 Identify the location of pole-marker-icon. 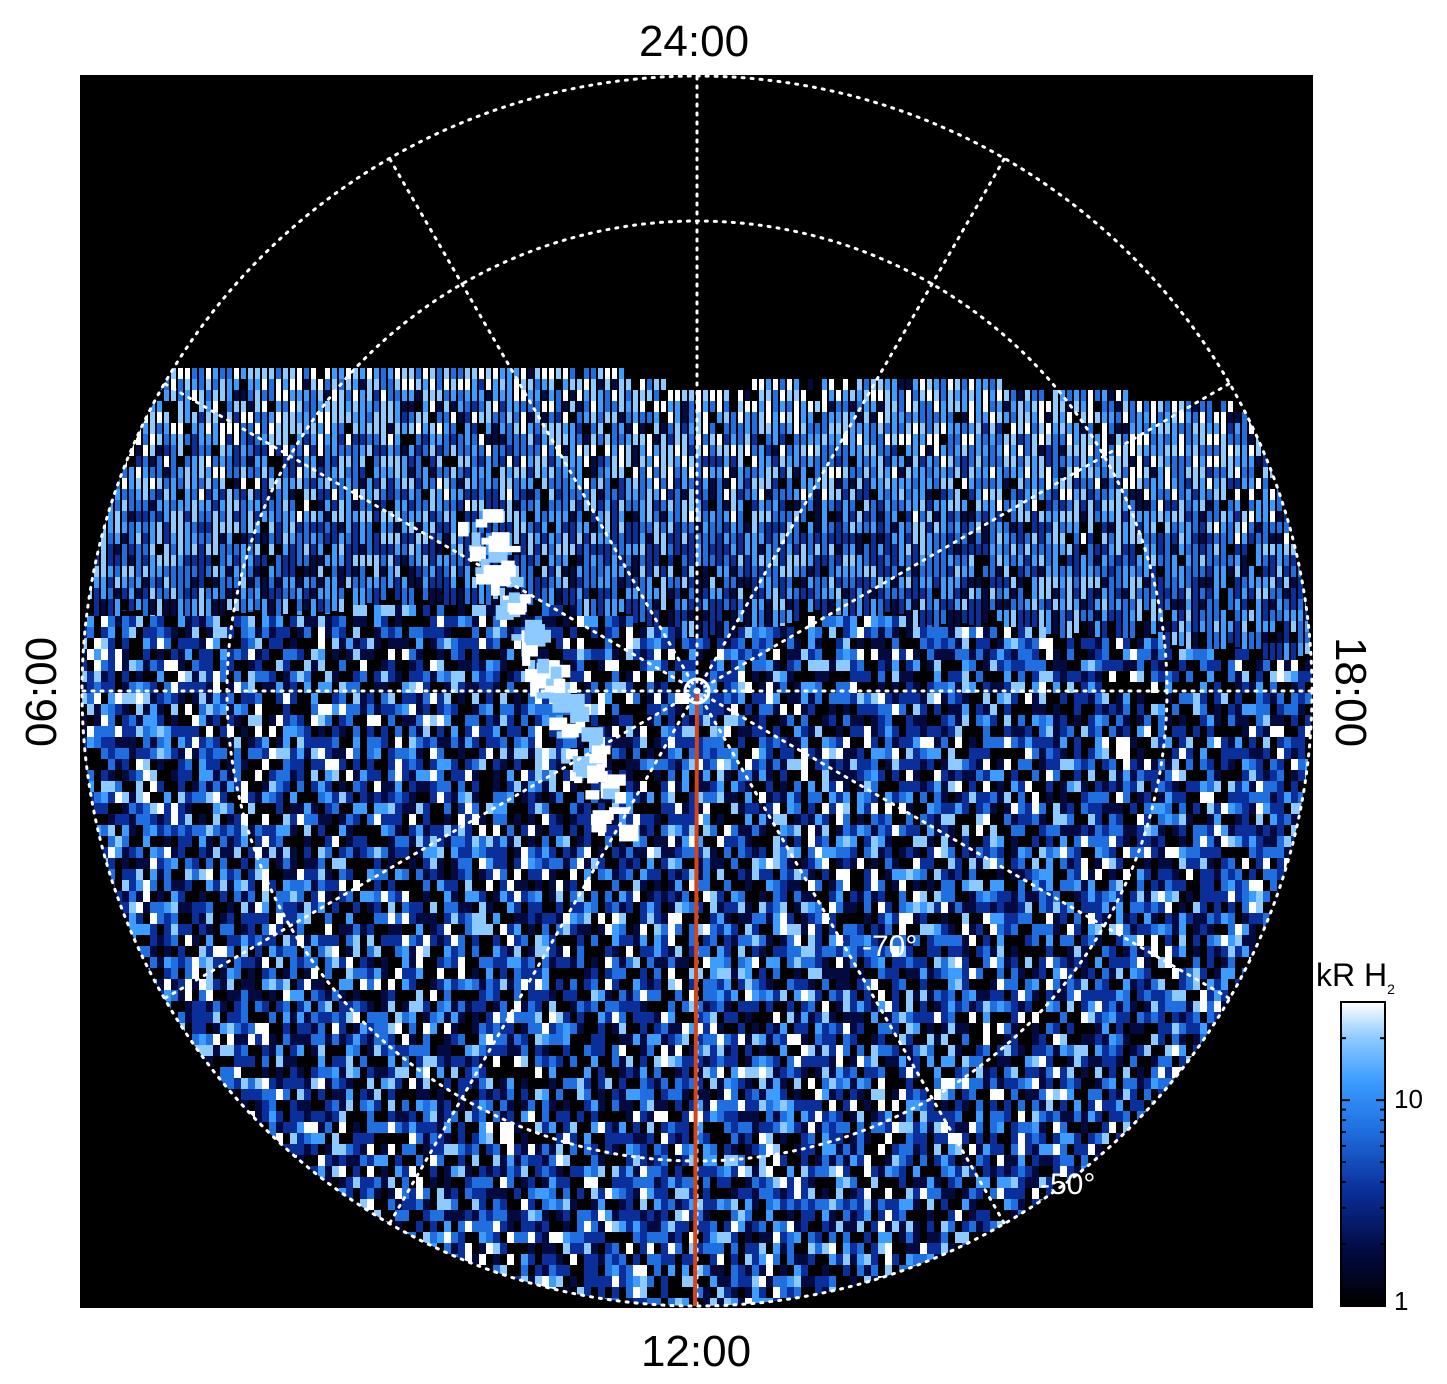
(697, 691).